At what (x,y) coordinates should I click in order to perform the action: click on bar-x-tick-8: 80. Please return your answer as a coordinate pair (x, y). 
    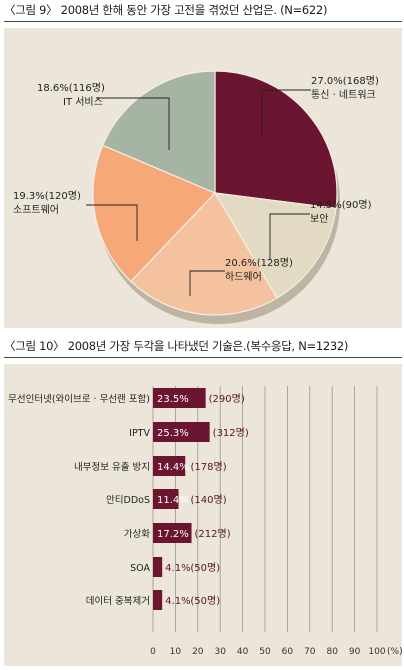
    Looking at the image, I should click on (332, 652).